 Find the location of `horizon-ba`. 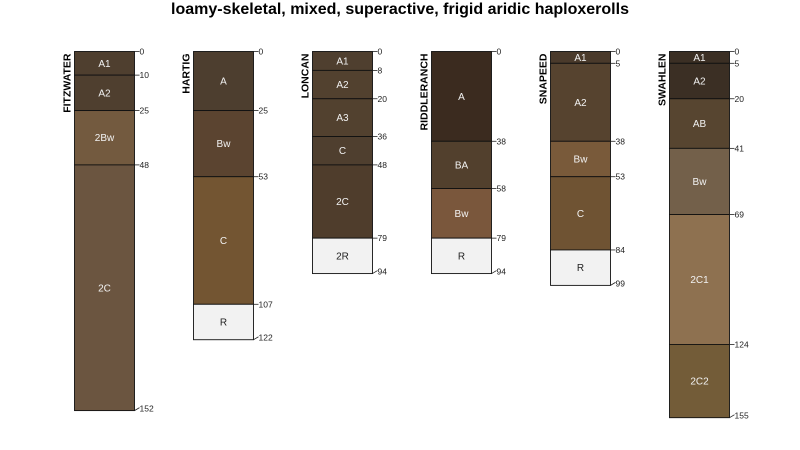

horizon-ba is located at coordinates (461, 164).